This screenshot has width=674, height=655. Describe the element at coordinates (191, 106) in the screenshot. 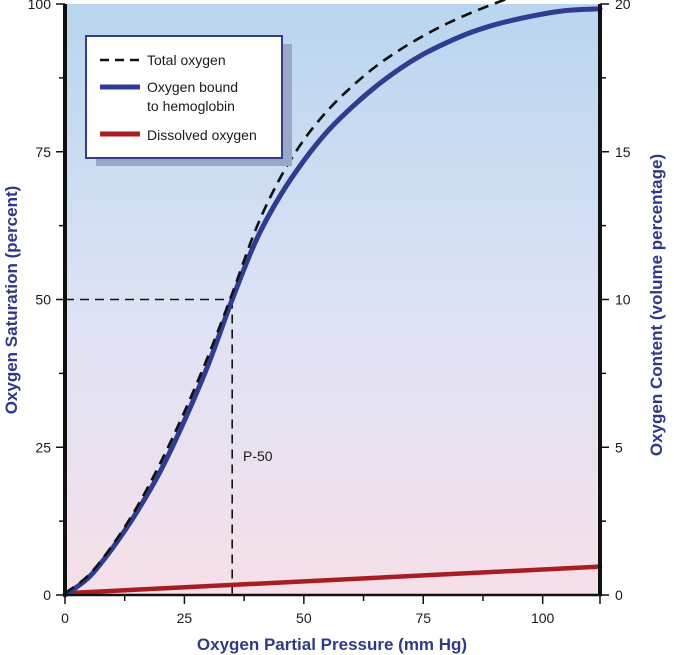

I see `legend-label-bound-line2: to hemoglobin` at that location.